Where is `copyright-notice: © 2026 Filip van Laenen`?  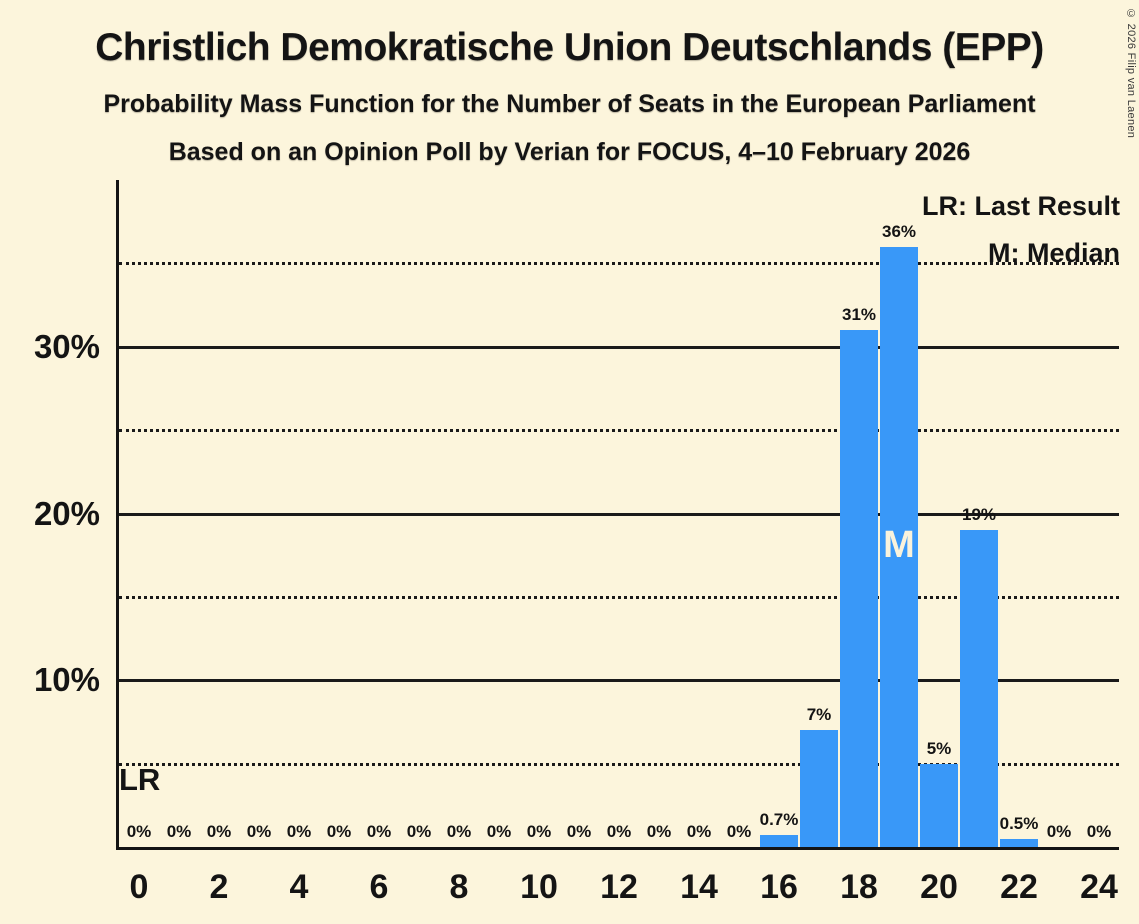 copyright-notice: © 2026 Filip van Laenen is located at coordinates (1131, 73).